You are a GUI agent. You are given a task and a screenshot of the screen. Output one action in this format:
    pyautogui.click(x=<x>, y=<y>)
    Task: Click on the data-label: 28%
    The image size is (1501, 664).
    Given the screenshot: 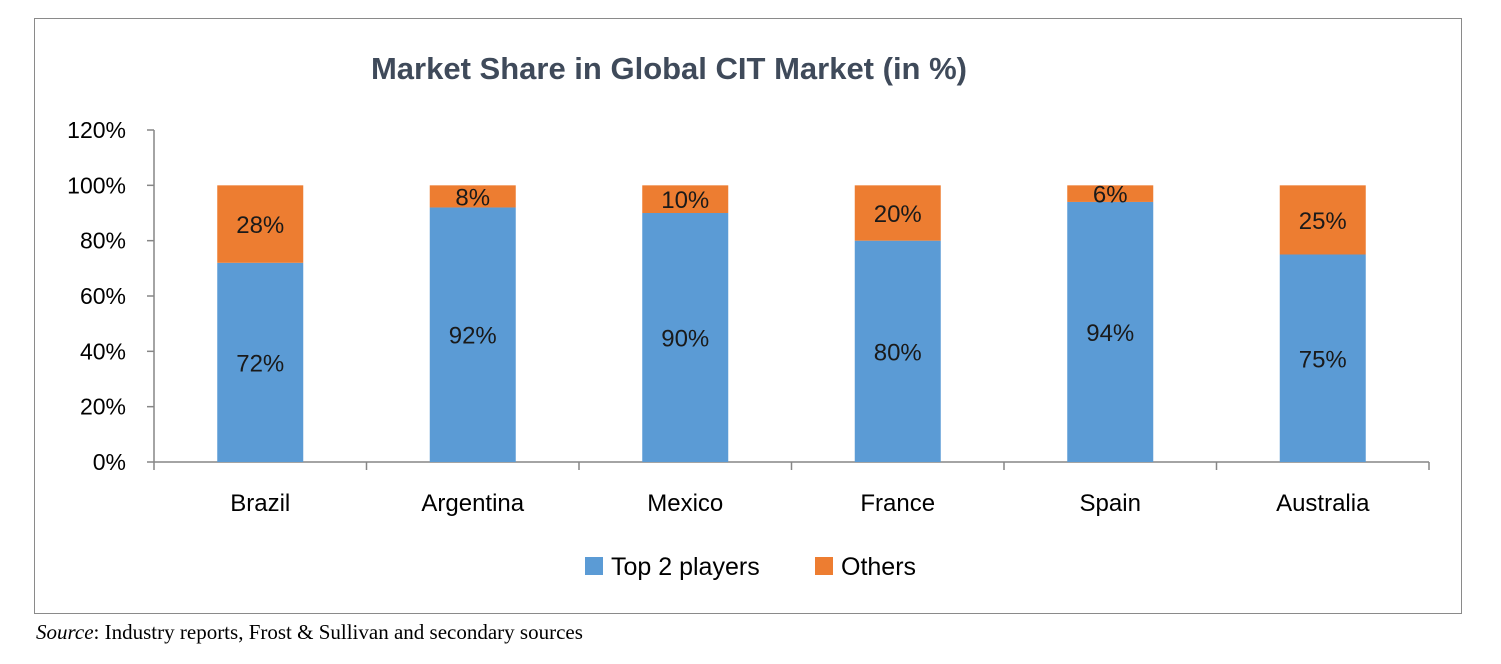 What is the action you would take?
    pyautogui.click(x=260, y=225)
    